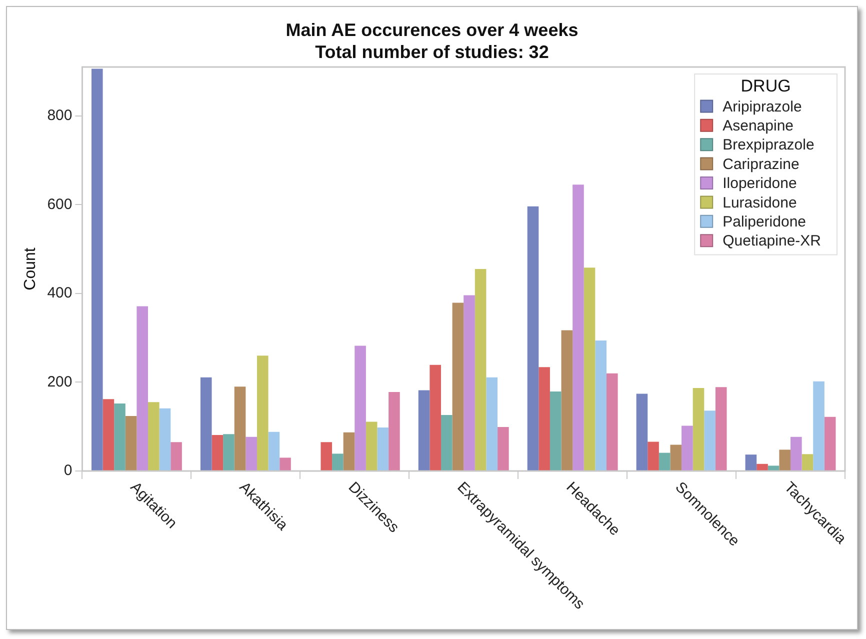 The width and height of the screenshot is (866, 639). What do you see at coordinates (759, 203) in the screenshot?
I see `legend-label: Lurasidone` at bounding box center [759, 203].